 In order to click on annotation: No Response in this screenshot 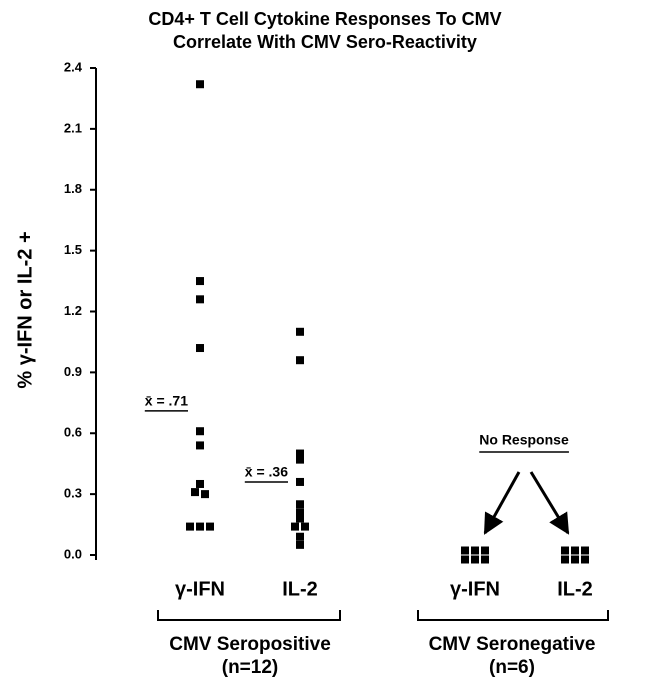, I will do `click(524, 440)`.